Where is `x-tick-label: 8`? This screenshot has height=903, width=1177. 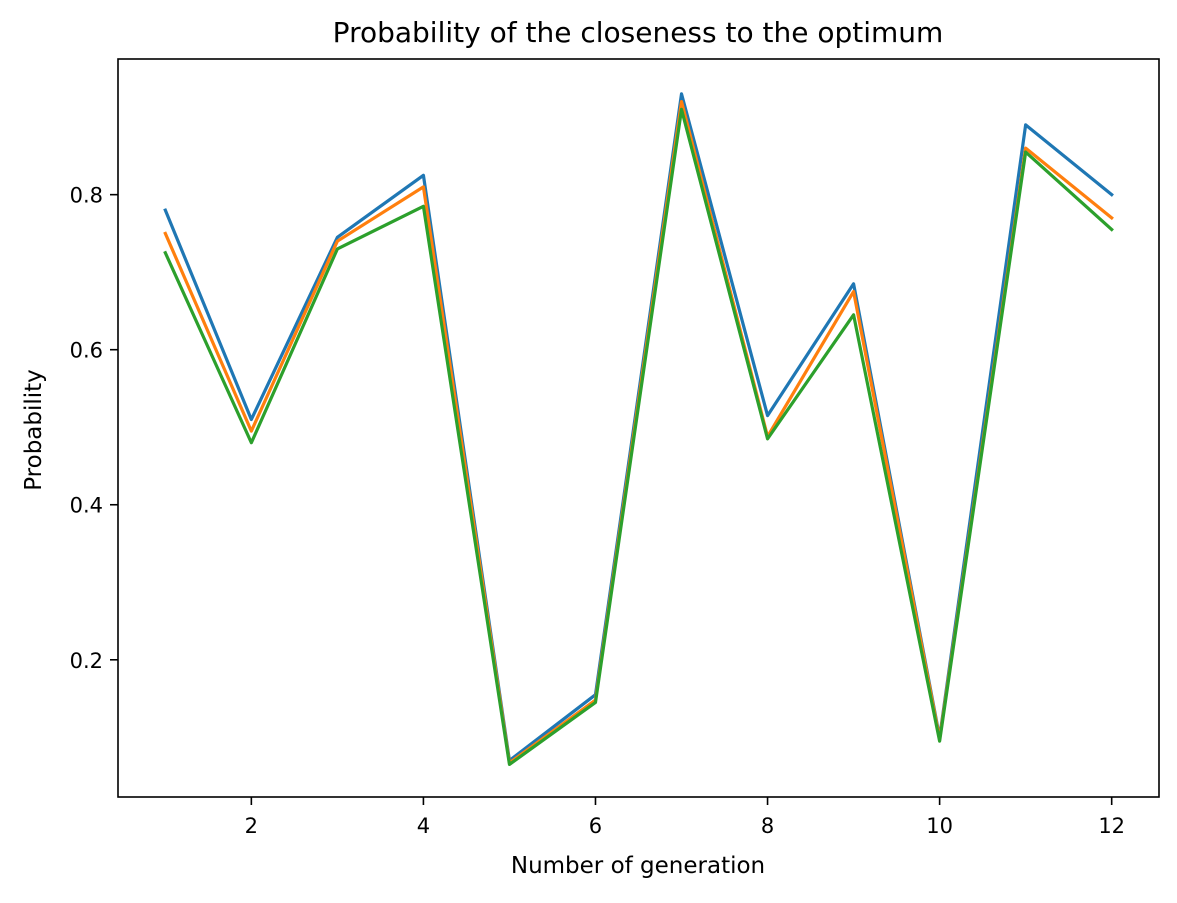
x-tick-label: 8 is located at coordinates (767, 826).